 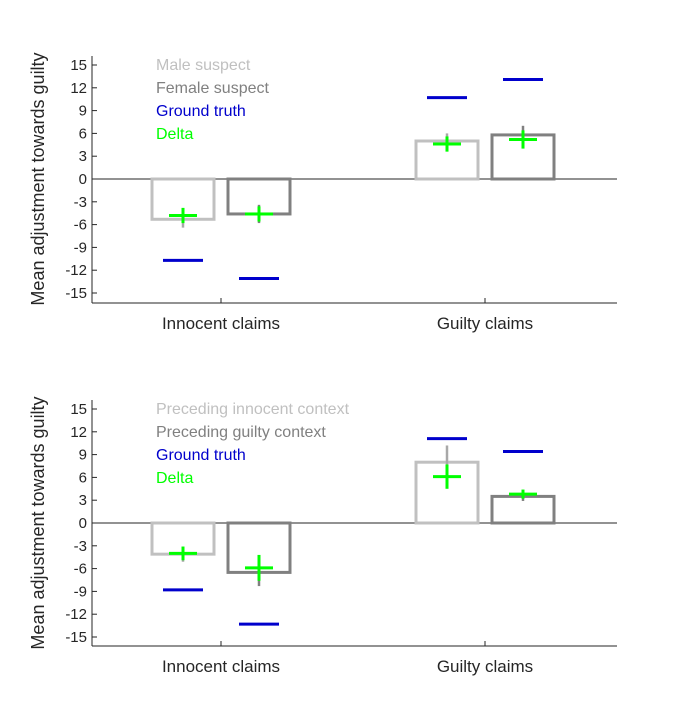 I want to click on legend-entry-female-suspect: Female suspect, so click(x=212, y=88).